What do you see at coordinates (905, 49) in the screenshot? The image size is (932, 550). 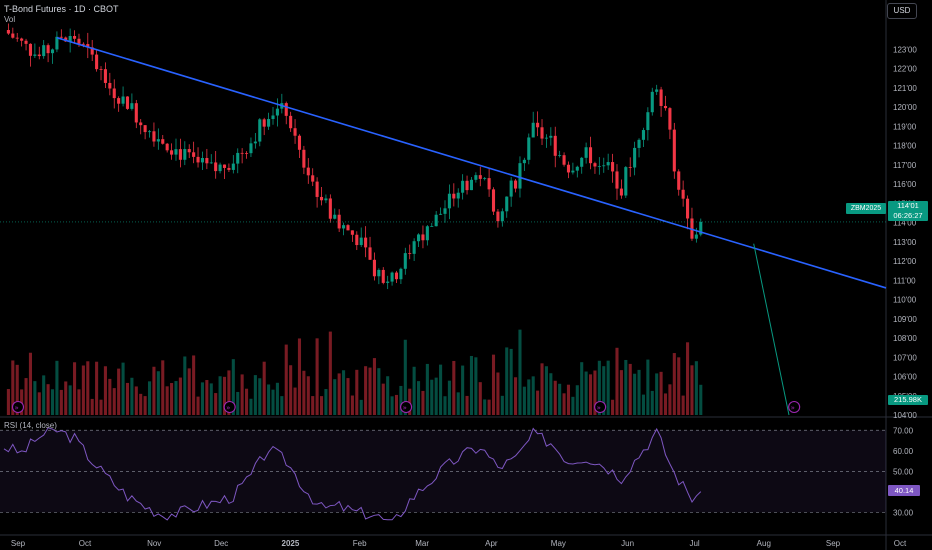 I see `price-tick-label: 123'00` at bounding box center [905, 49].